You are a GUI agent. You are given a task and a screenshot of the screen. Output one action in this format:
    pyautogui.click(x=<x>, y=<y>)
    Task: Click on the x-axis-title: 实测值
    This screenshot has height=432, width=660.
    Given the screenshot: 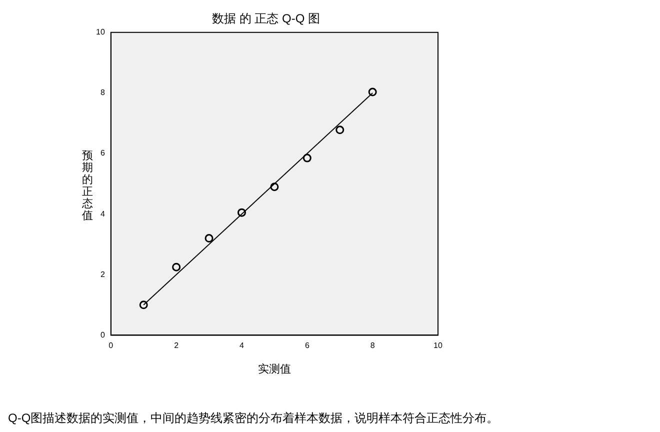 What is the action you would take?
    pyautogui.click(x=274, y=369)
    